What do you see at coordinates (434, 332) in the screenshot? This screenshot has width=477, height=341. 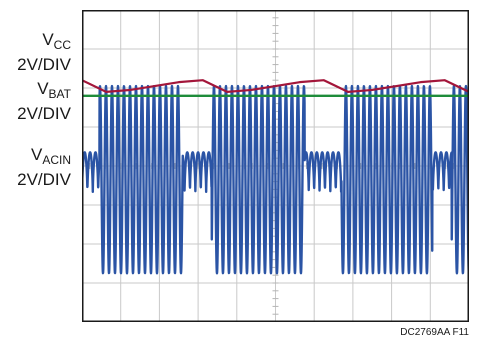 I see `figure-id: DC2769AA F11` at bounding box center [434, 332].